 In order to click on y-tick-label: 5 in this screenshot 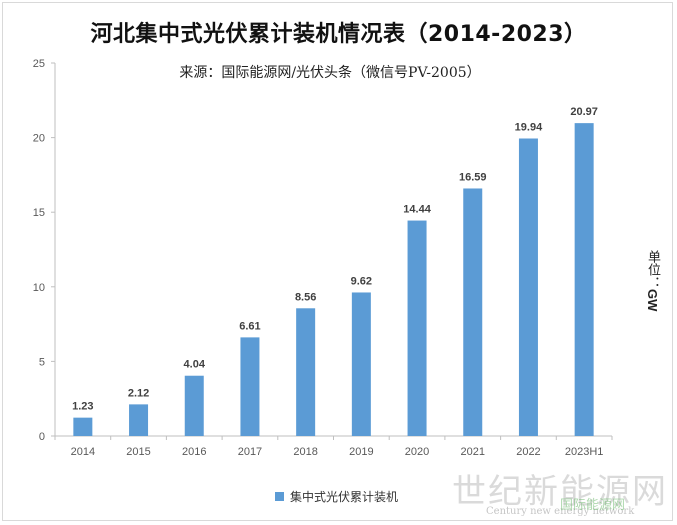, I will do `click(42, 362)`.